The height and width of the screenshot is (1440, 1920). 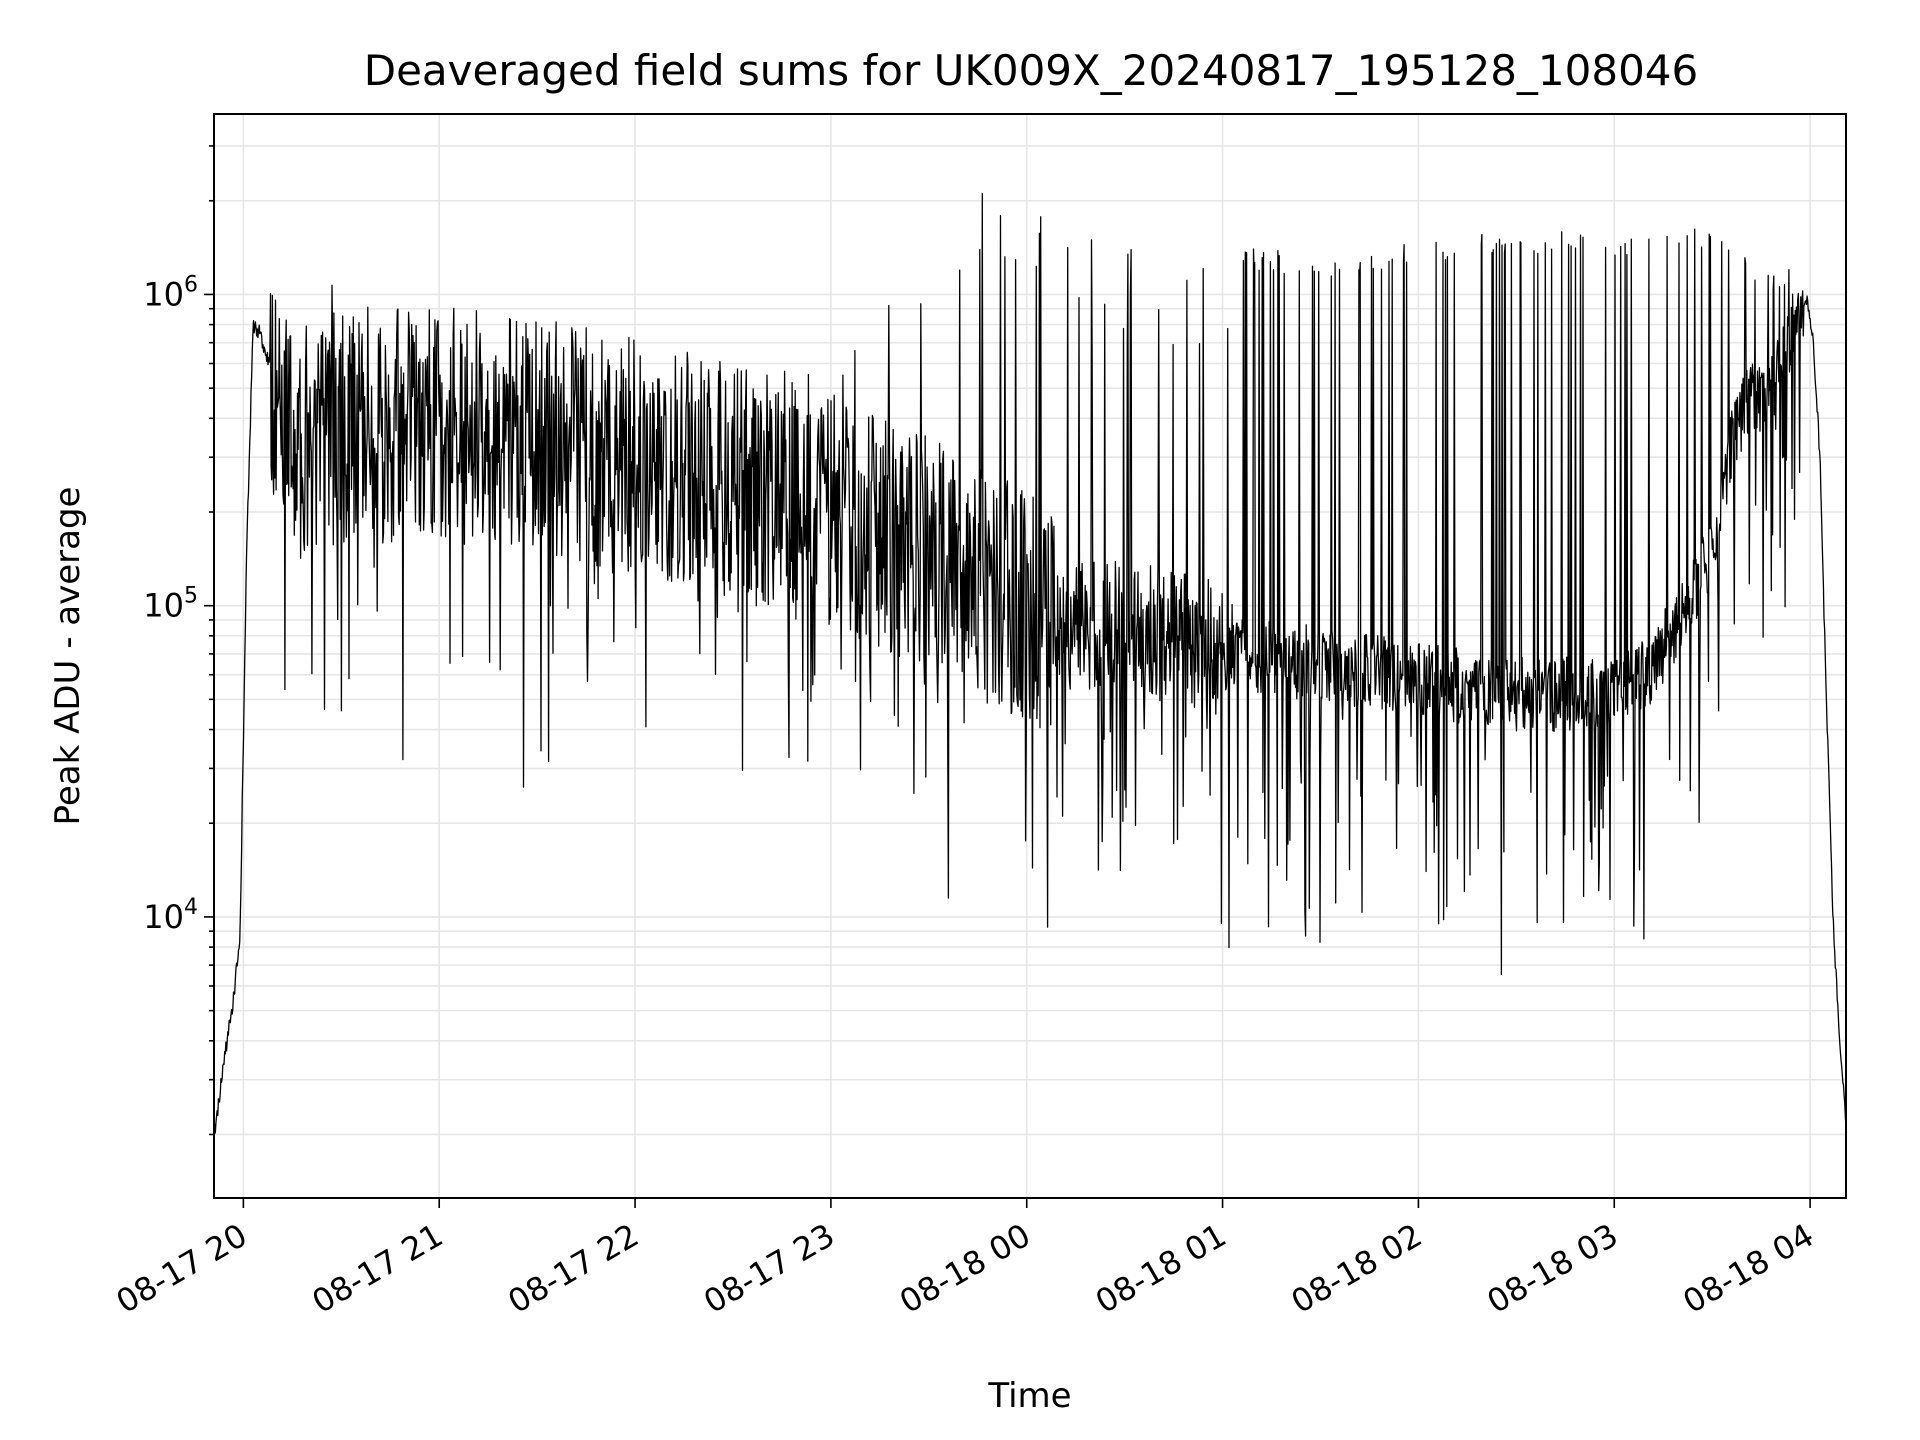 What do you see at coordinates (178, 640) in the screenshot?
I see `y-axis: 104 105 106` at bounding box center [178, 640].